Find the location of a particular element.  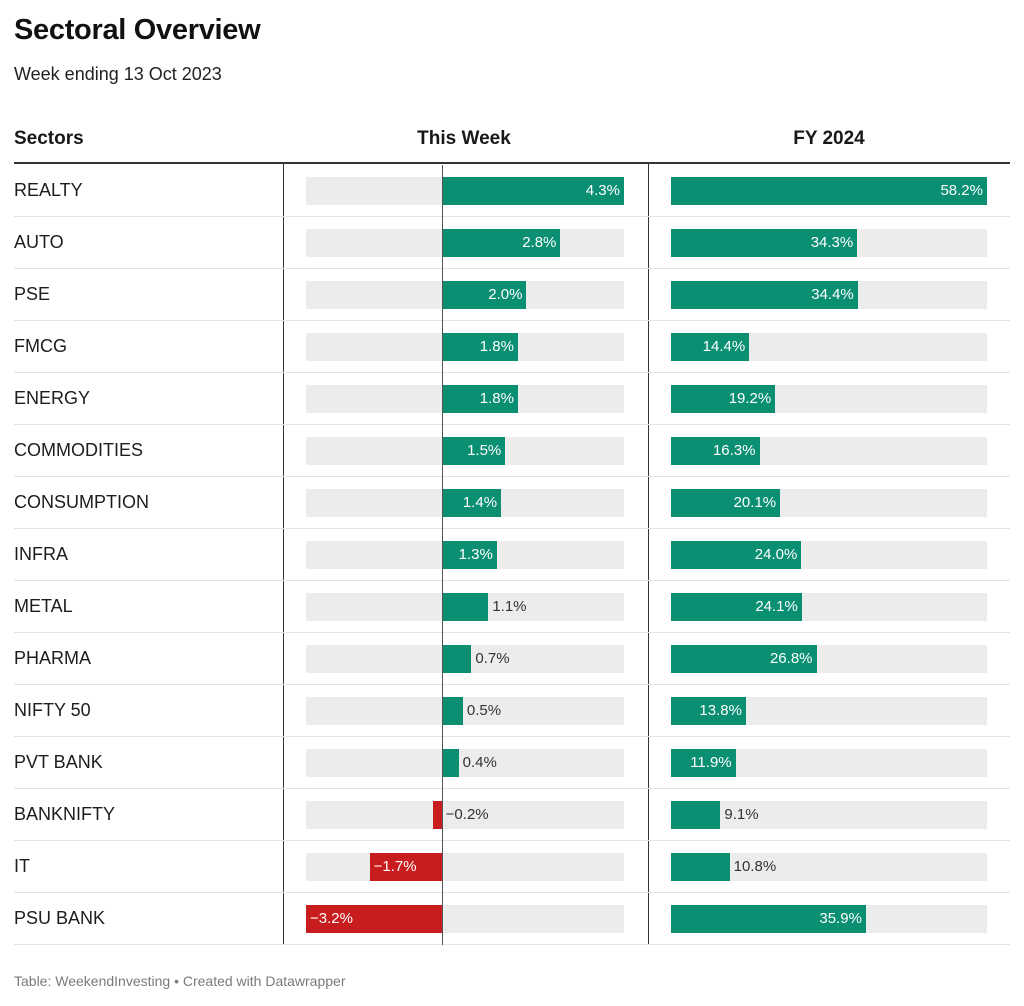

table-row: NIFTY 50 0.5% 13.8% is located at coordinates (512, 711).